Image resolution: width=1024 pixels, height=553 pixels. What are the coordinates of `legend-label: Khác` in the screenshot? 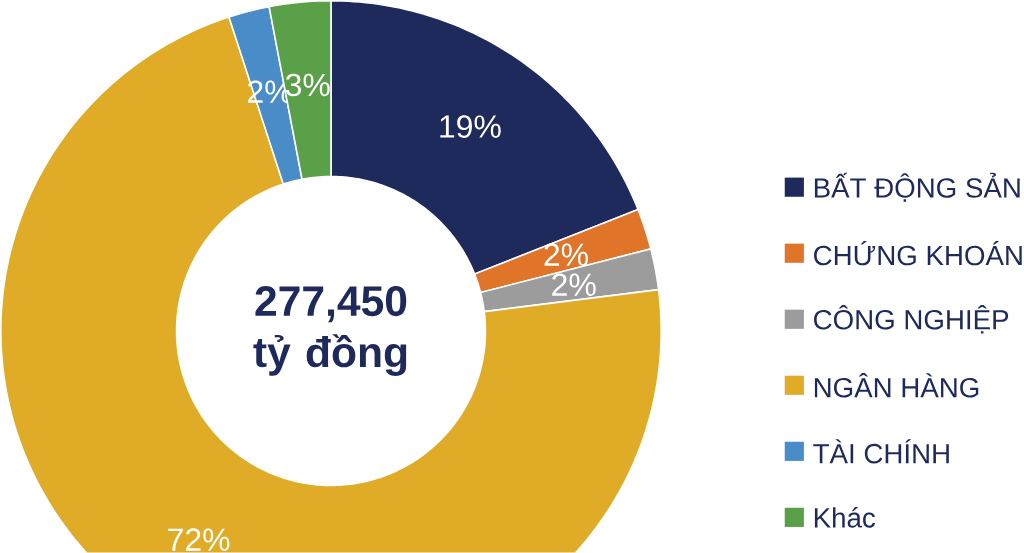 It's located at (845, 517).